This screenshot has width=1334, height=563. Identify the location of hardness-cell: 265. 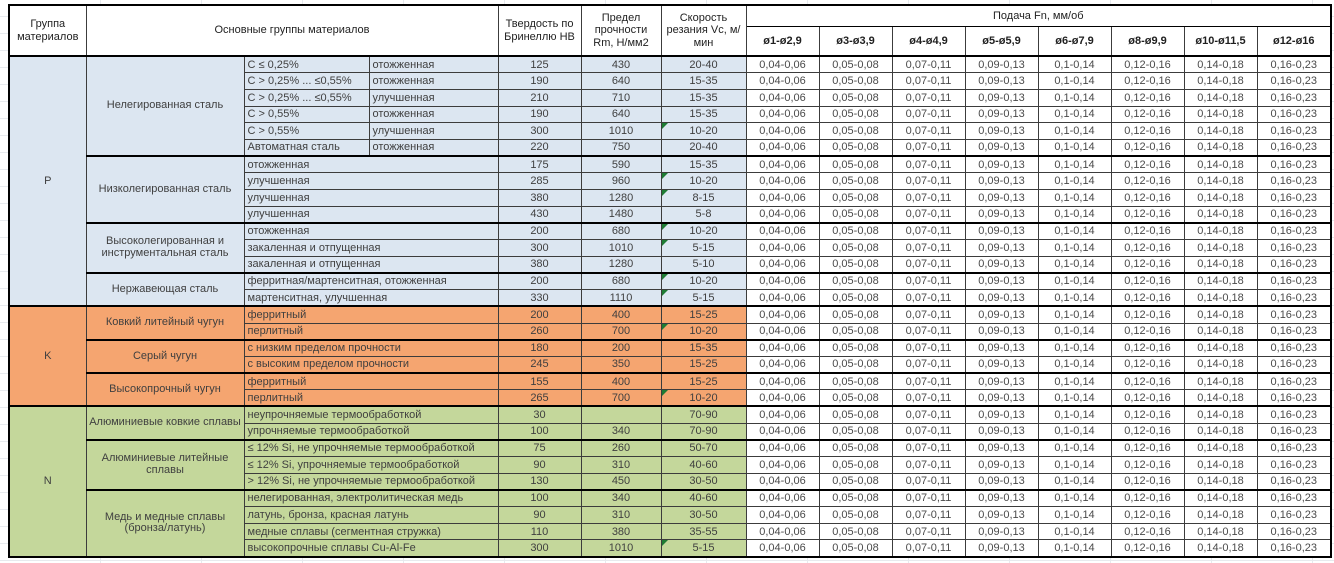
(539, 398).